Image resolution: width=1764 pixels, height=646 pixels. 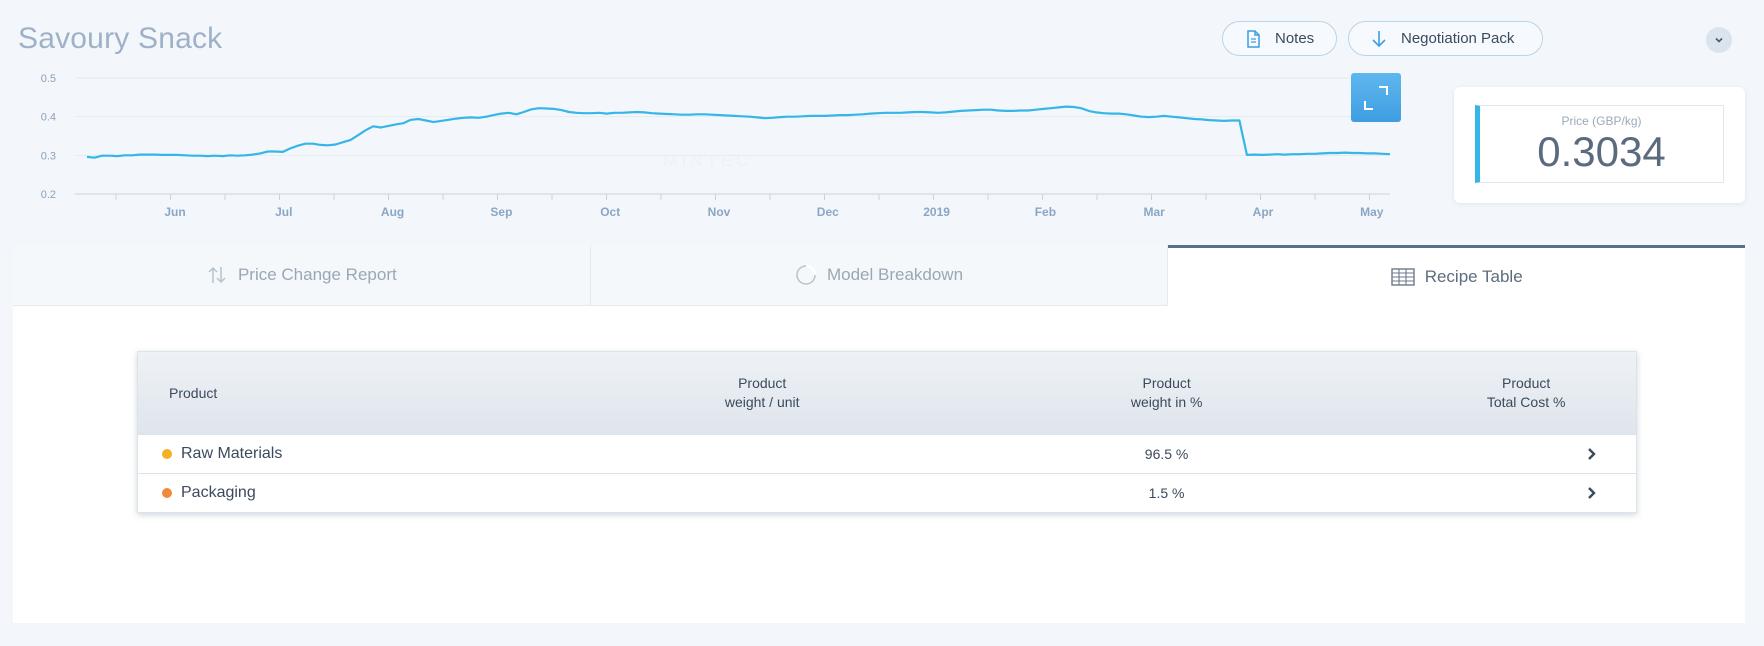 I want to click on chevron-down-icon, so click(x=1719, y=40).